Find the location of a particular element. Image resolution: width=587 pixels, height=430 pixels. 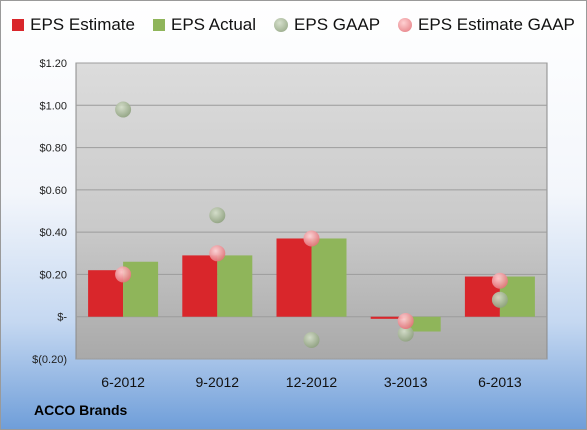

x-tick-label: 12-2012 is located at coordinates (312, 382).